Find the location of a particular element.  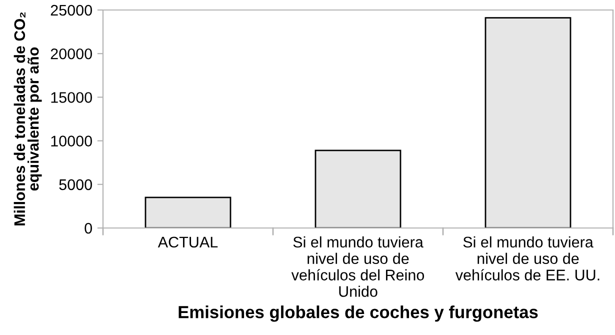

x-axis-title: Emisiones globales de coches y furgonetas is located at coordinates (358, 314).